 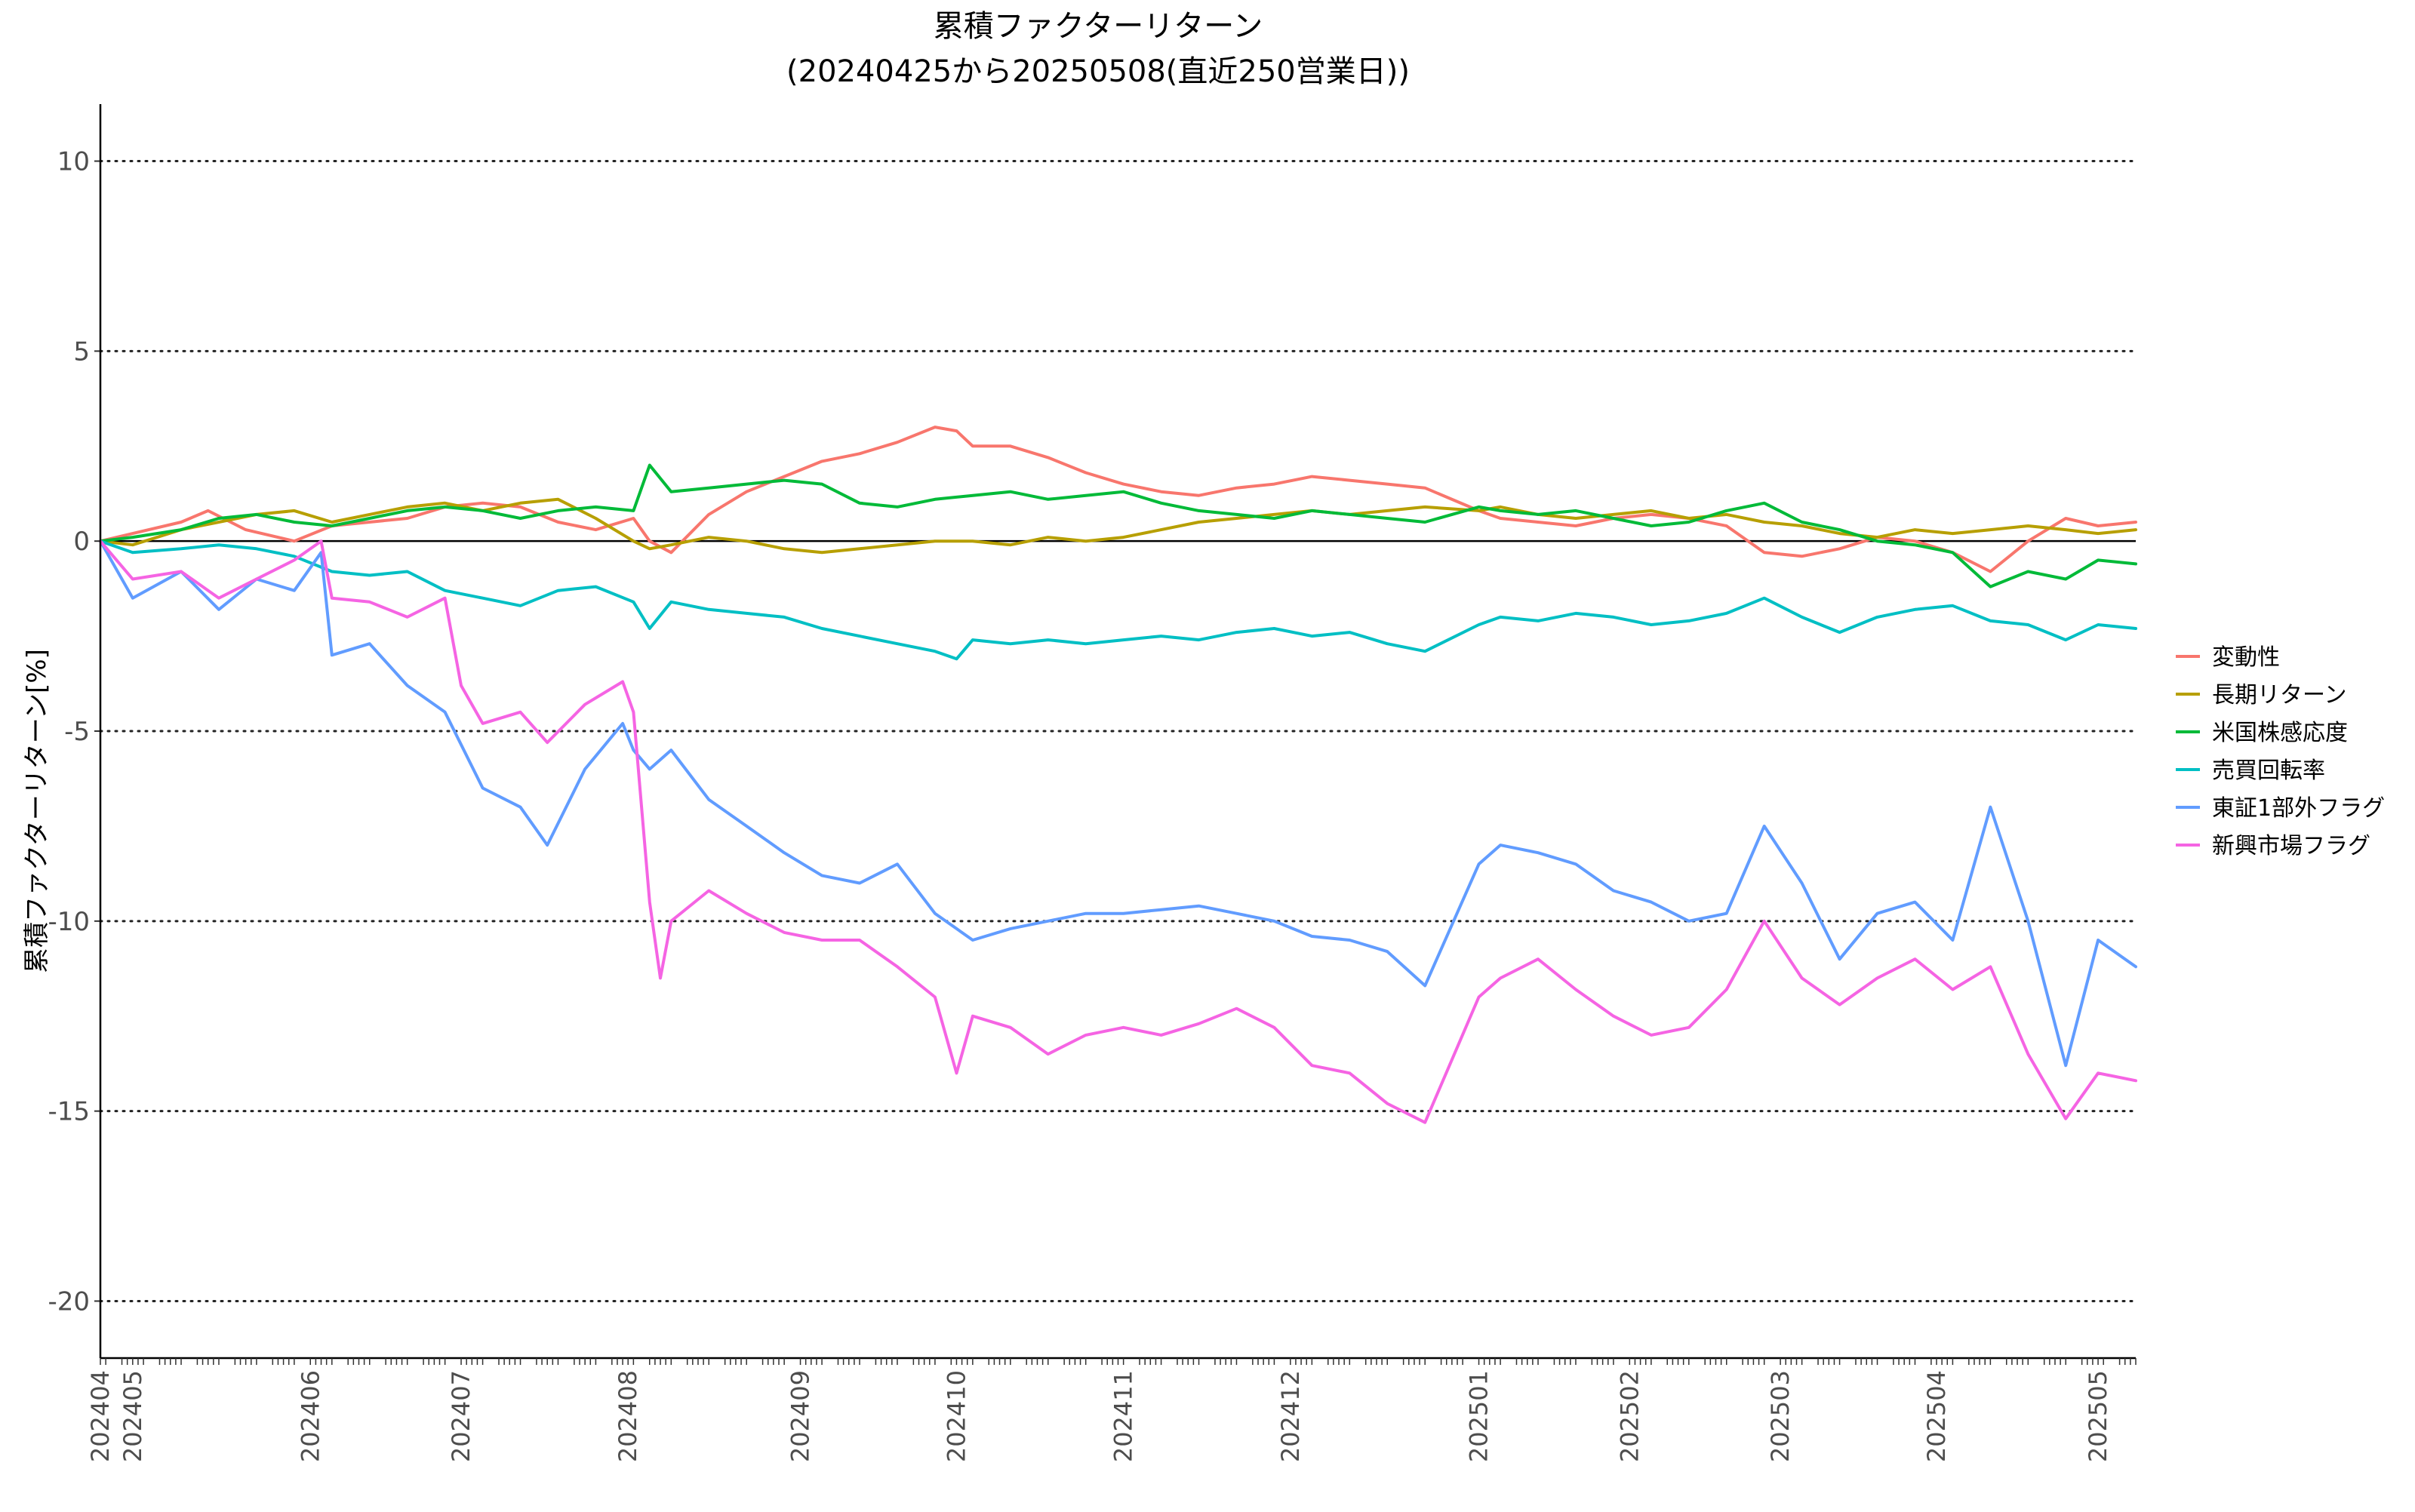 What do you see at coordinates (81, 352) in the screenshot?
I see `y-tick-label: 5` at bounding box center [81, 352].